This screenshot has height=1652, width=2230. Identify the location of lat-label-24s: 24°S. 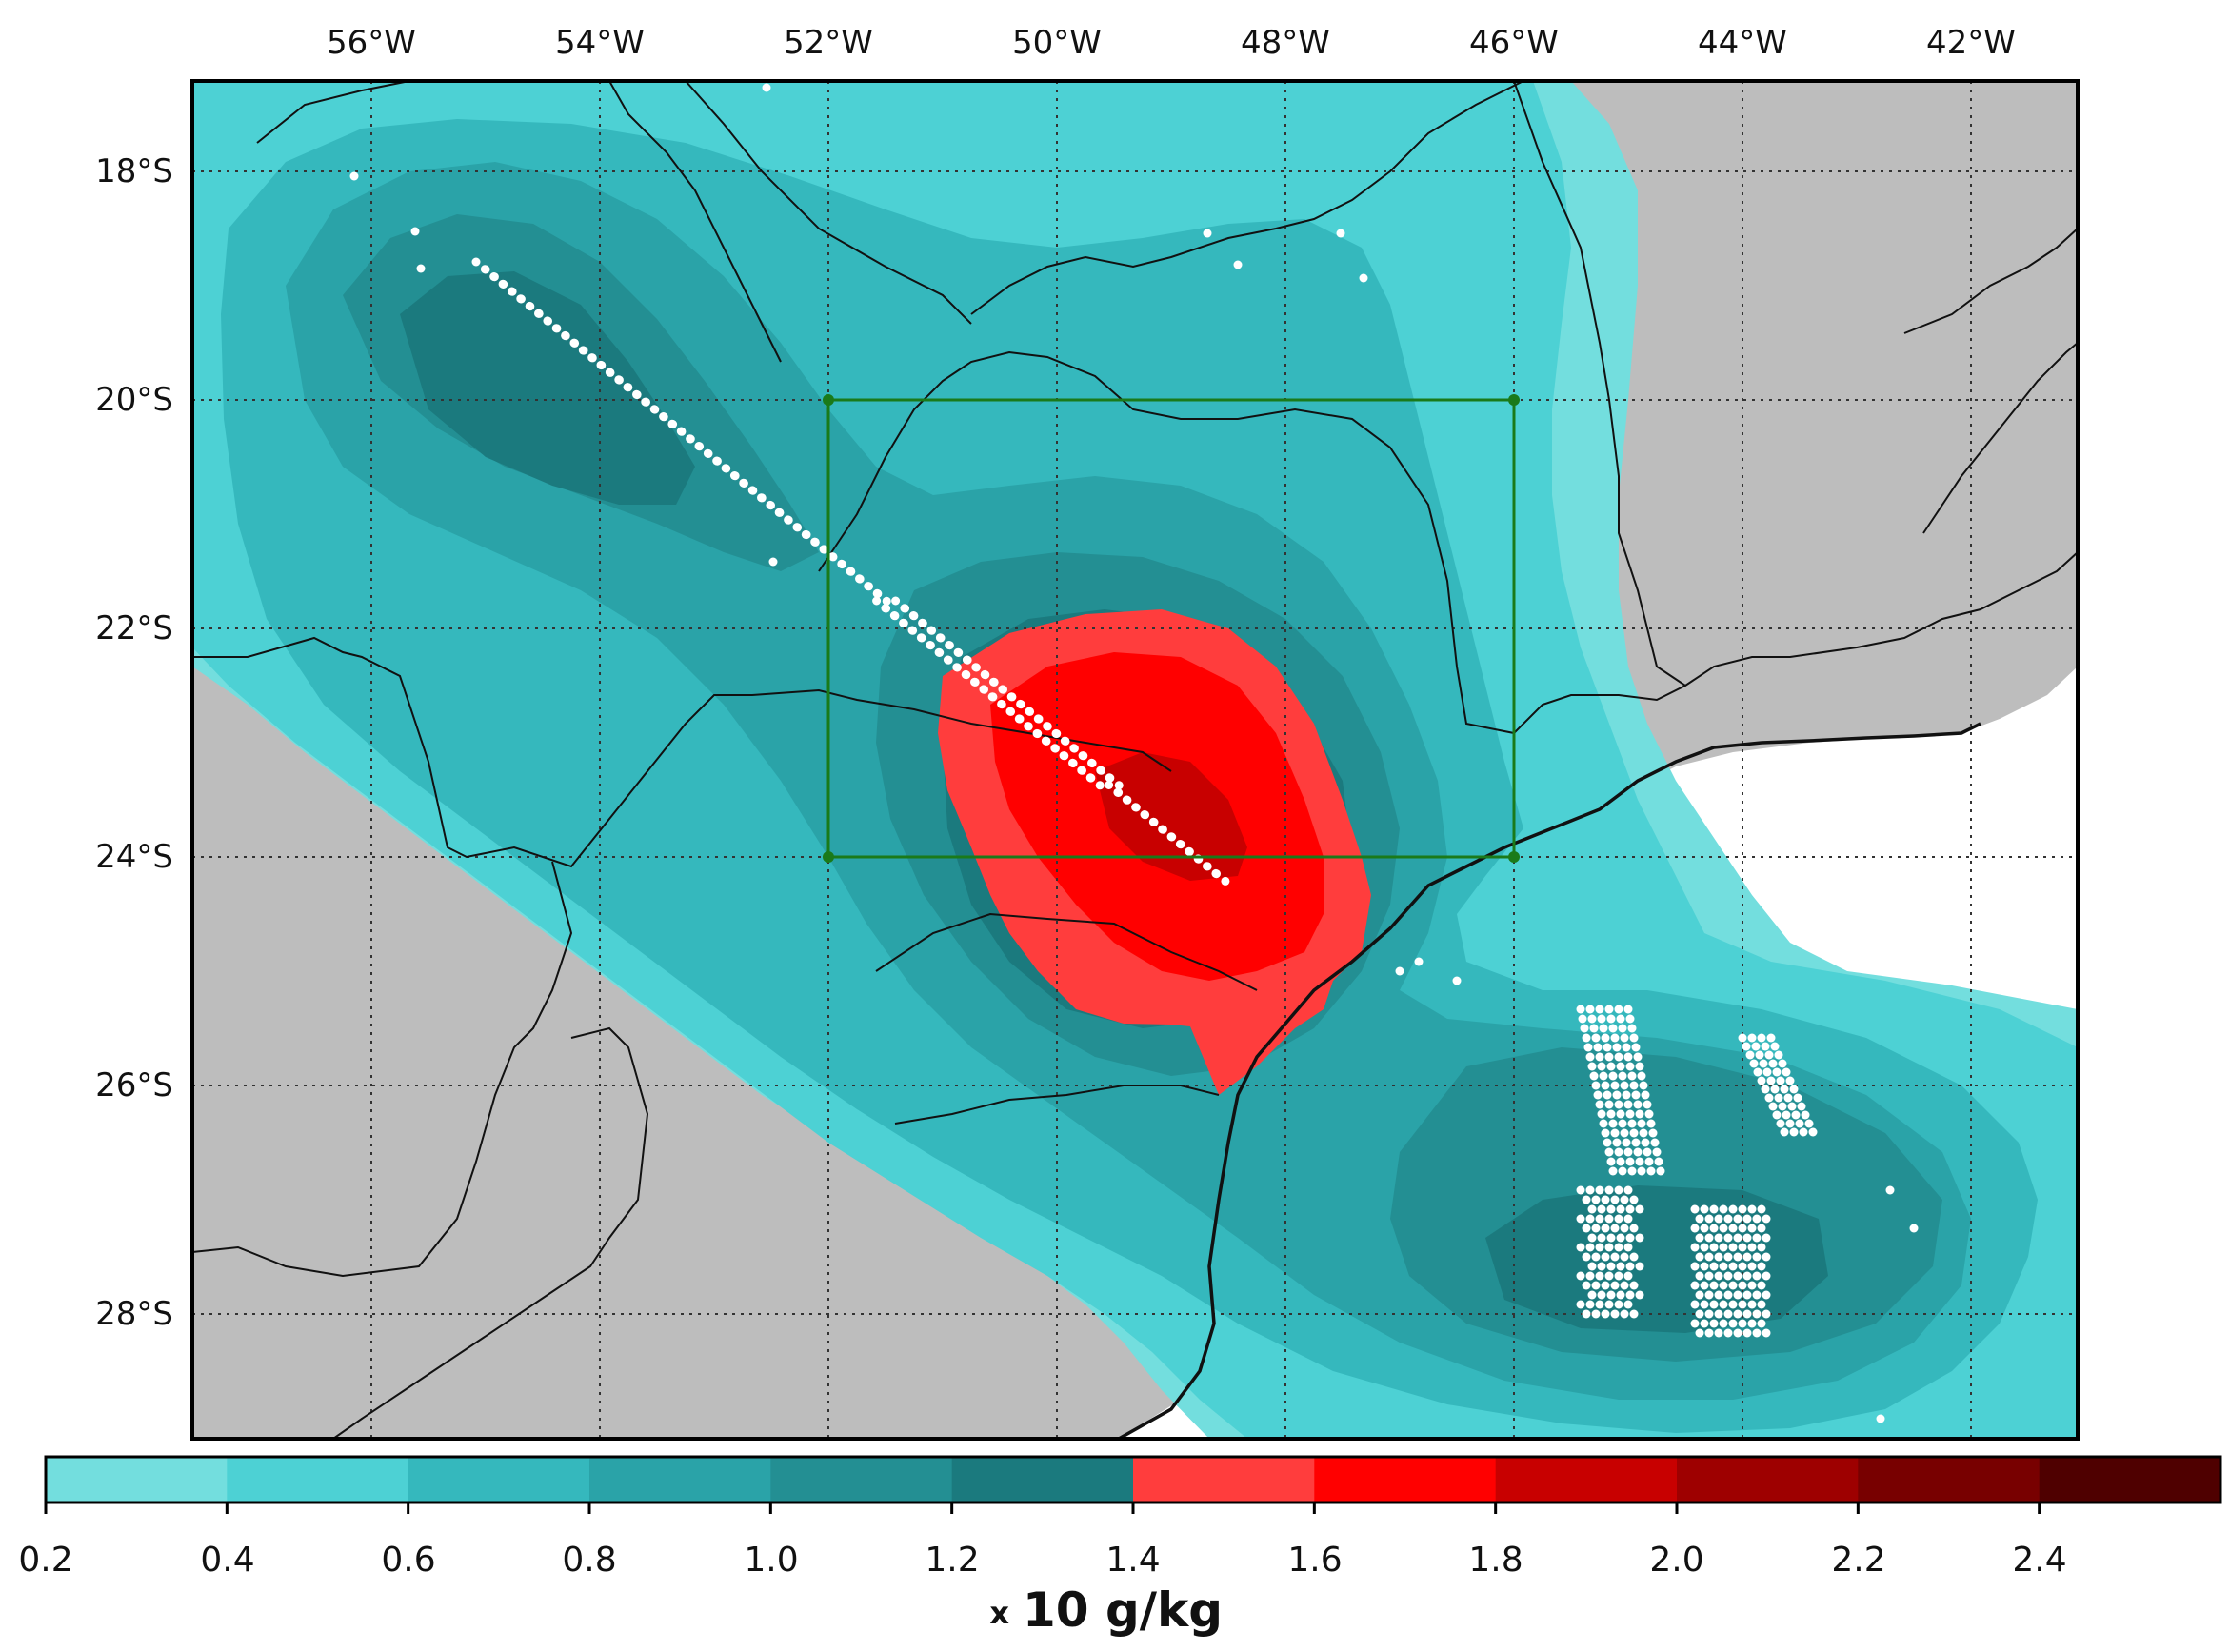
(134, 857).